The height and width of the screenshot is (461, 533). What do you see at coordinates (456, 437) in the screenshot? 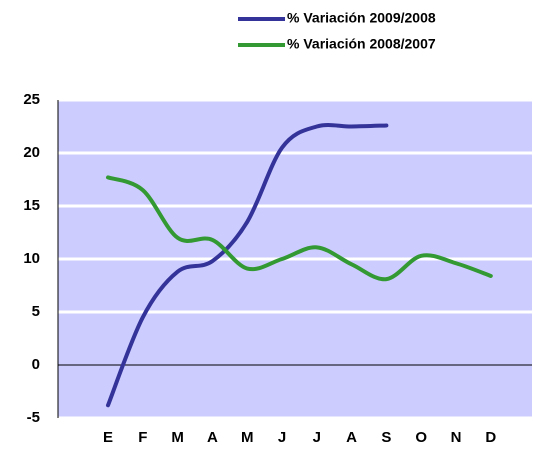
I see `x-tick-label: N` at bounding box center [456, 437].